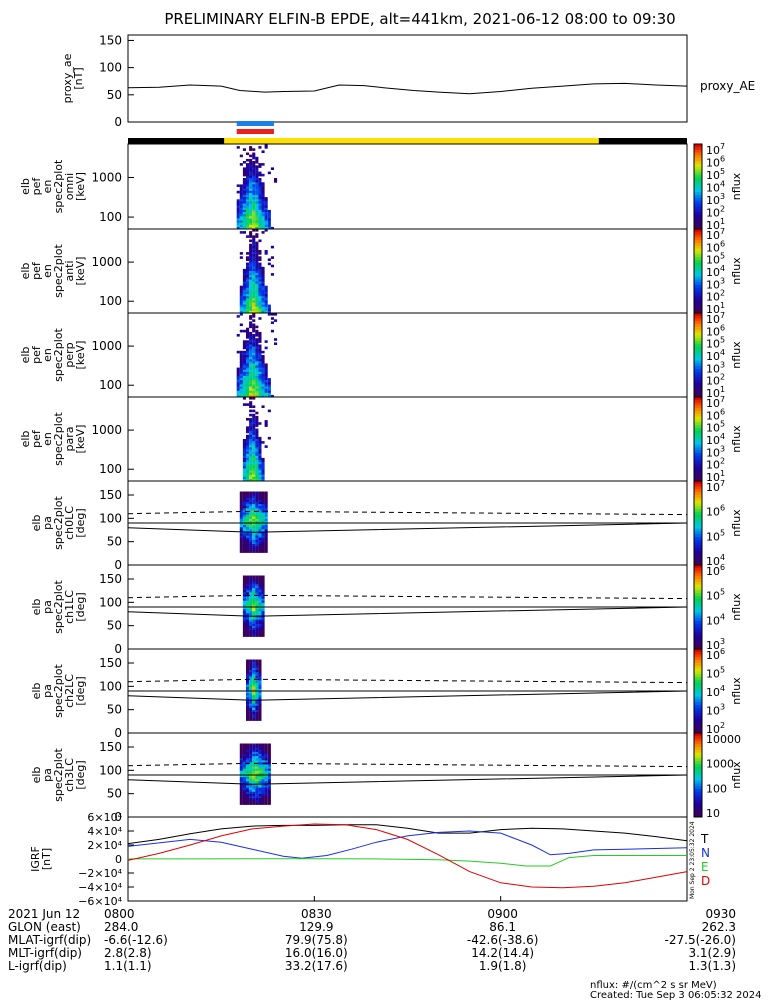 Image resolution: width=775 pixels, height=1000 pixels. What do you see at coordinates (722, 389) in the screenshot?
I see `colorbar-tick-exponent: 1` at bounding box center [722, 389].